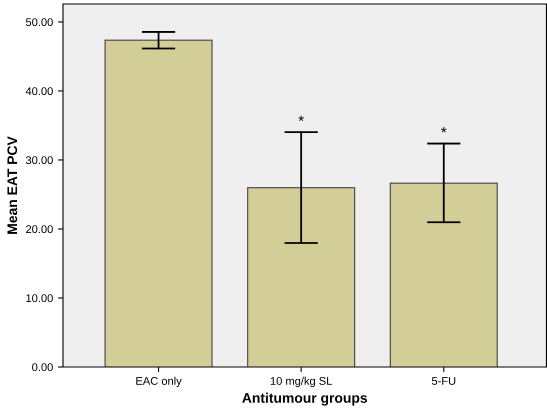 Image resolution: width=547 pixels, height=415 pixels. Describe the element at coordinates (301, 382) in the screenshot. I see `x-tick-label: 10 mg/kg SL` at that location.